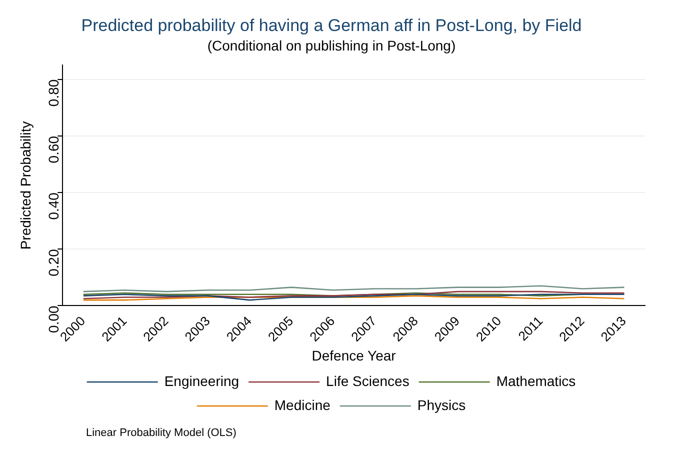 Image resolution: width=683 pixels, height=464 pixels. Describe the element at coordinates (331, 25) in the screenshot. I see `chart-title: Predicted probability of having a German aff in Post-Long, by Field` at that location.